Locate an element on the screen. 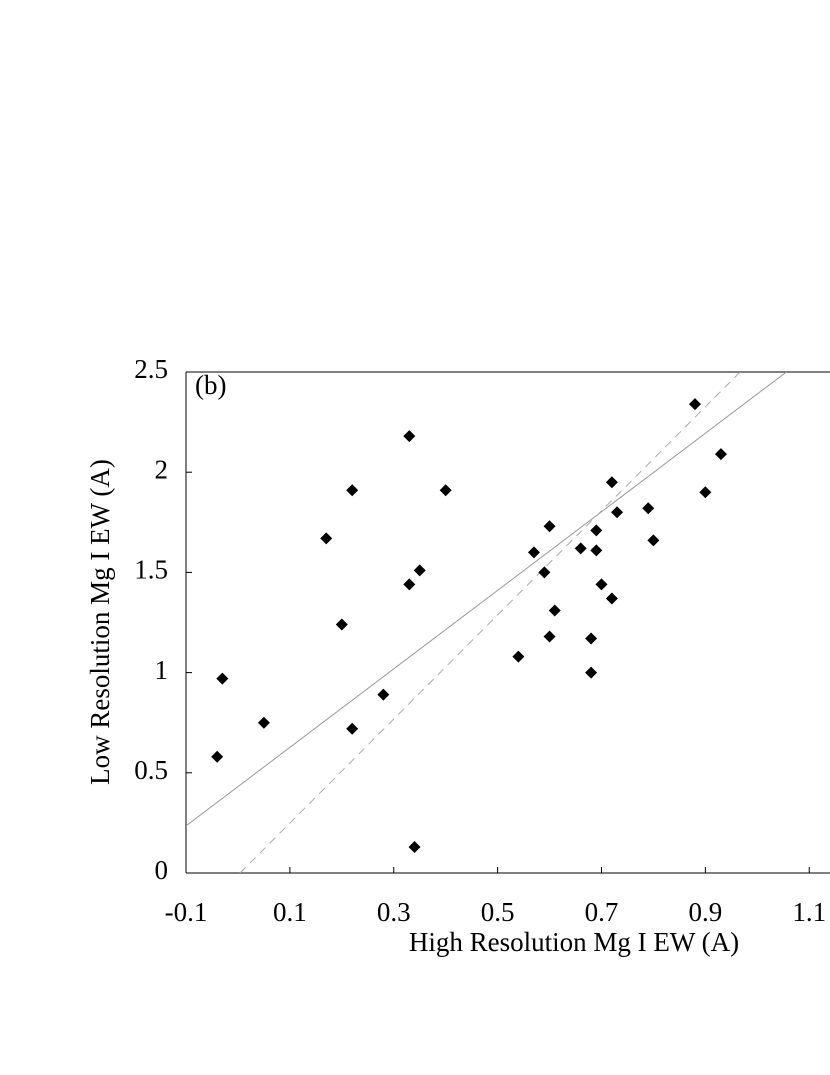  x-tick-label: 0.1 is located at coordinates (290, 912).